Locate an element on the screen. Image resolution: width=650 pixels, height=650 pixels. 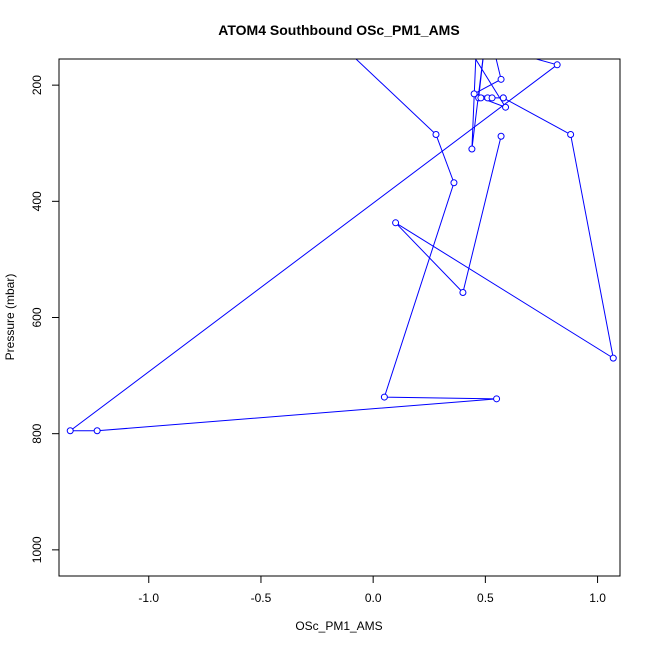
y-tick-label: 800 is located at coordinates (37, 433).